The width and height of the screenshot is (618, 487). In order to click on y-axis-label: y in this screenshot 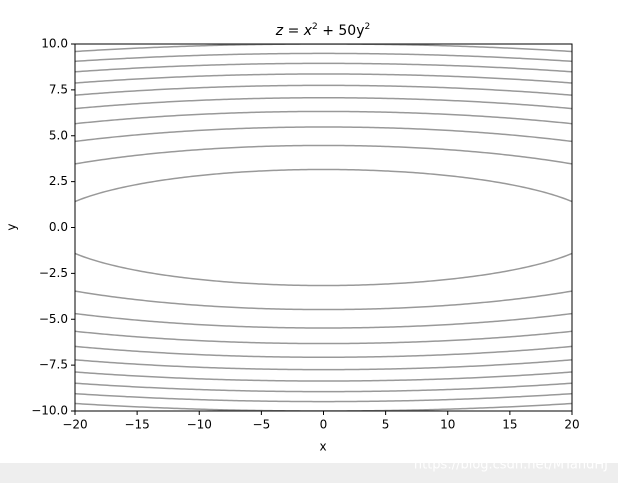, I will do `click(12, 226)`.